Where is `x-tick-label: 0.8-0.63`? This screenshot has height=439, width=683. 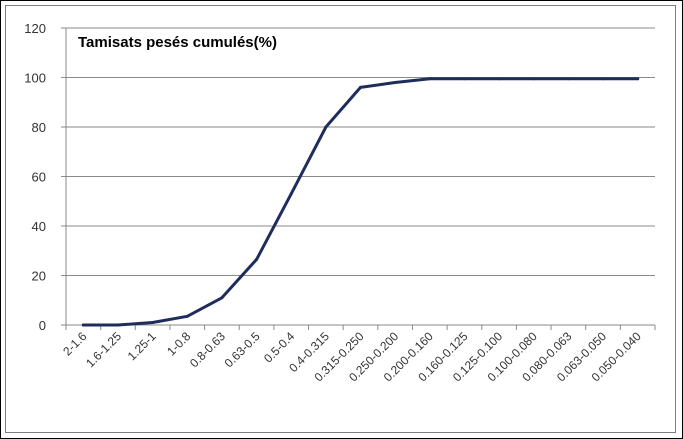
x-tick-label: 0.8-0.63 is located at coordinates (207, 349).